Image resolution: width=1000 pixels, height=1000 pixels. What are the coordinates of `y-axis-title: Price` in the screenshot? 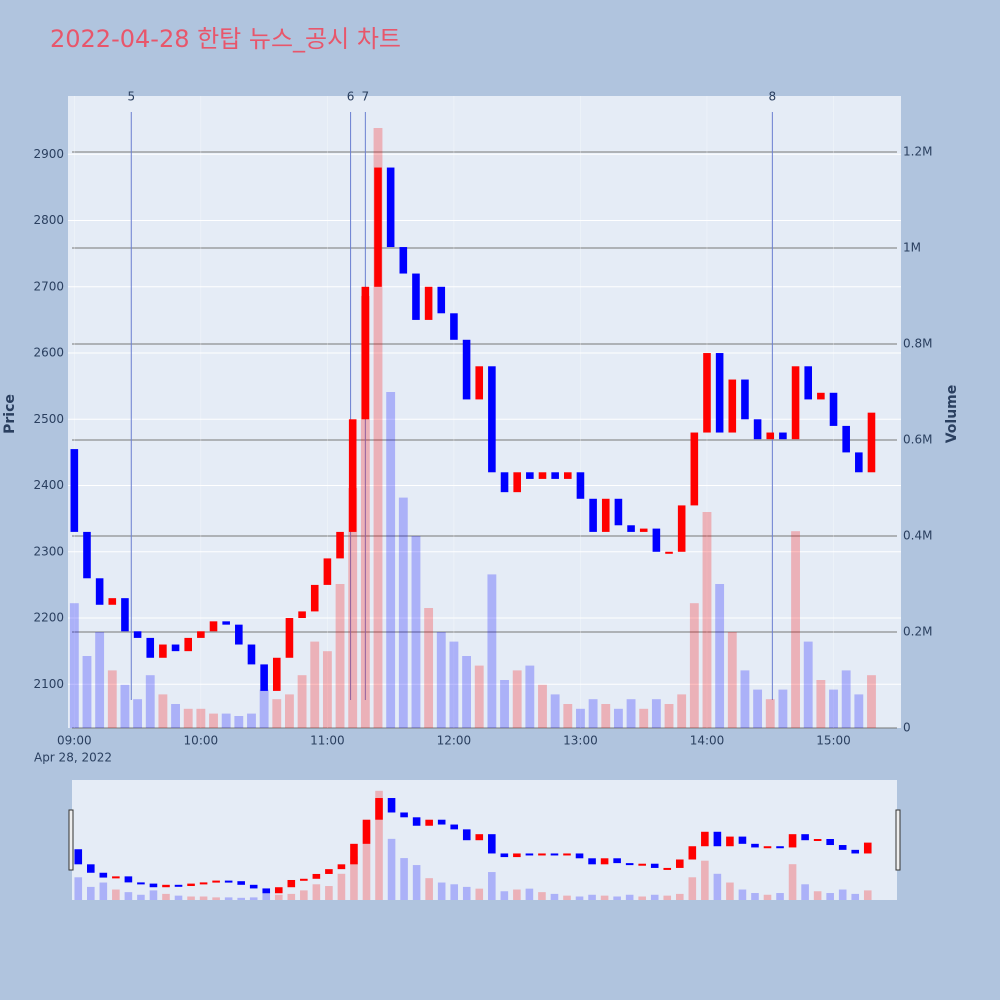 It's located at (10, 414).